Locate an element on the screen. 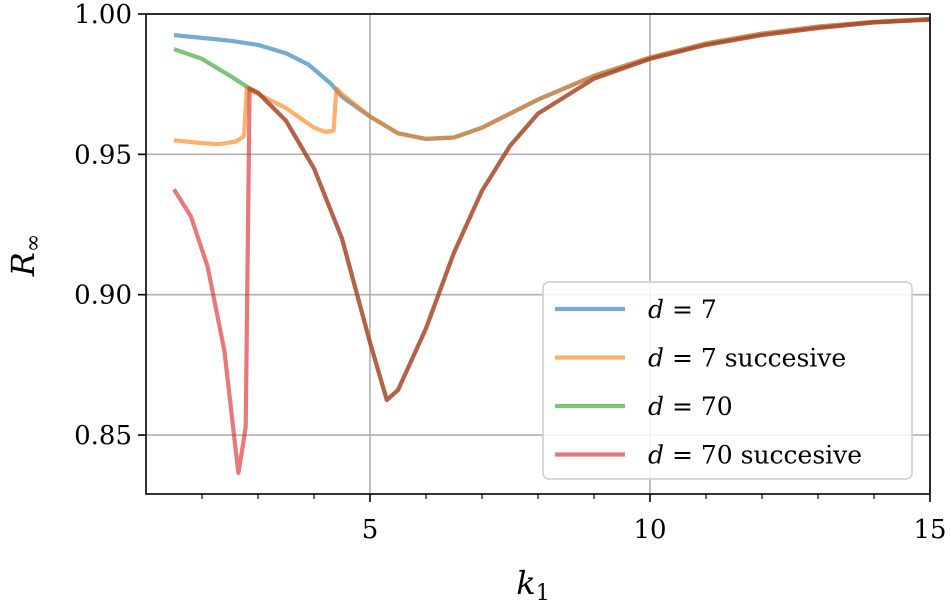 The width and height of the screenshot is (950, 607). legend-label: d = 70 is located at coordinates (690, 406).